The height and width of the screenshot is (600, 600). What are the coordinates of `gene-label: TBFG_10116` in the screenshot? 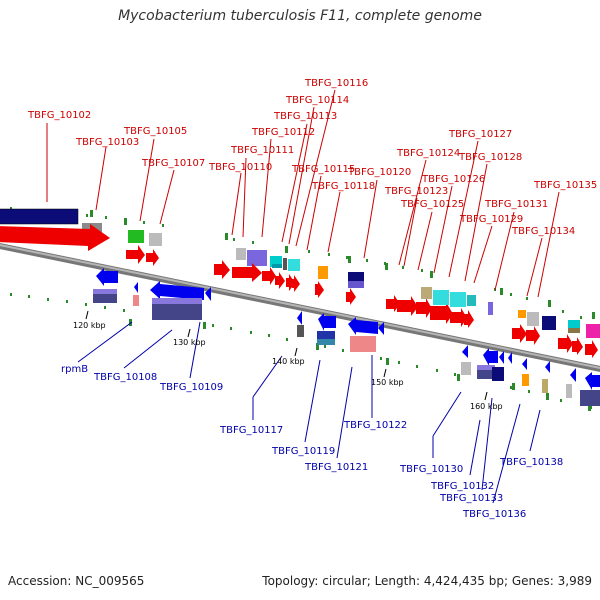 It's located at (336, 83).